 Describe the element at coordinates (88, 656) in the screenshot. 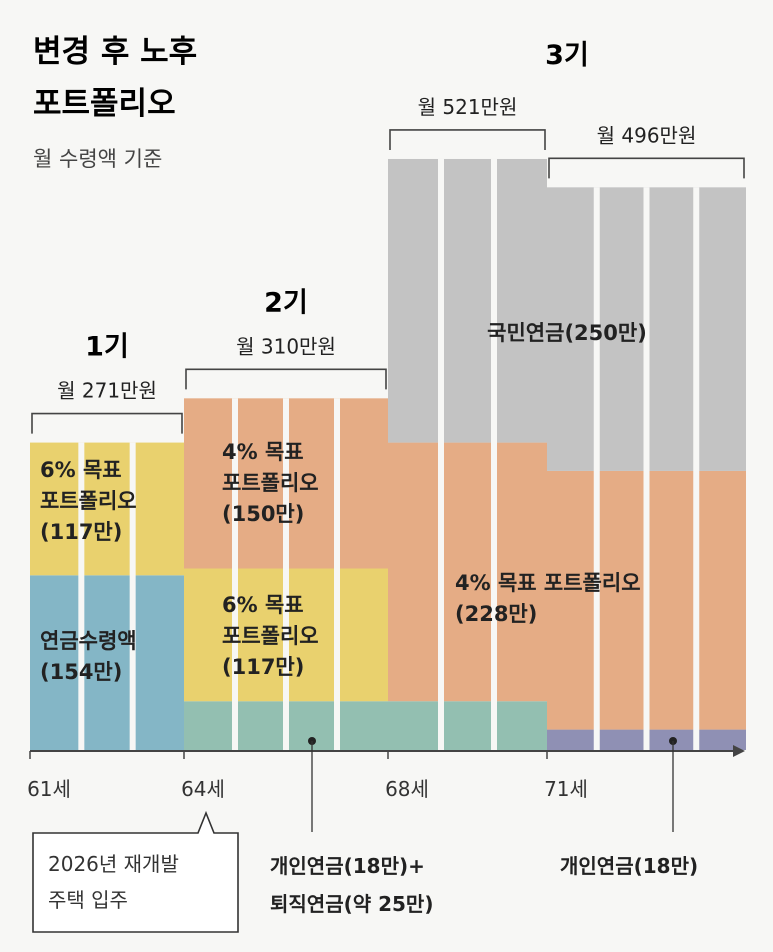

I see `segment-label: 연금수령액 (154만)` at that location.